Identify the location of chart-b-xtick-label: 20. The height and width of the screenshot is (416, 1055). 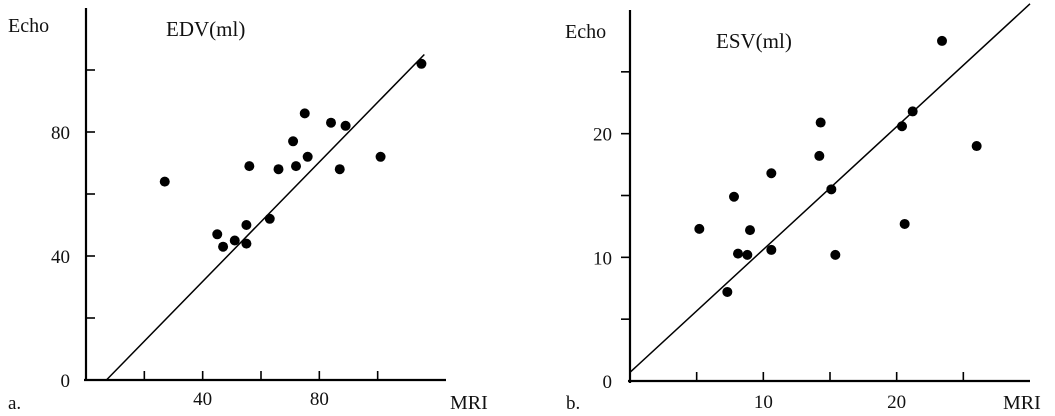
(896, 402).